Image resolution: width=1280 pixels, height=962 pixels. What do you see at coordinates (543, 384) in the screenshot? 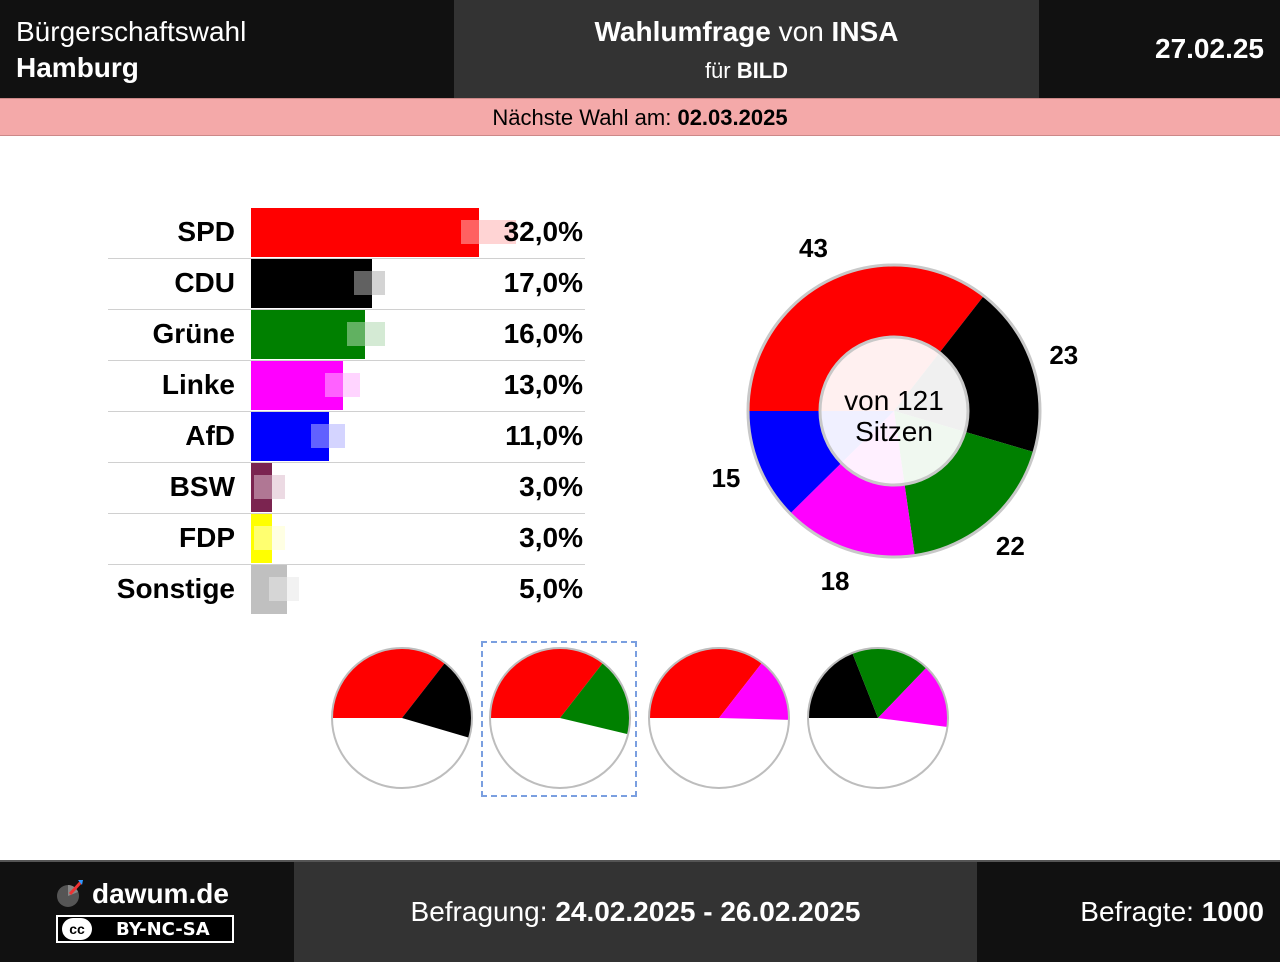
I see `bar-value-label: 13,0%` at bounding box center [543, 384].